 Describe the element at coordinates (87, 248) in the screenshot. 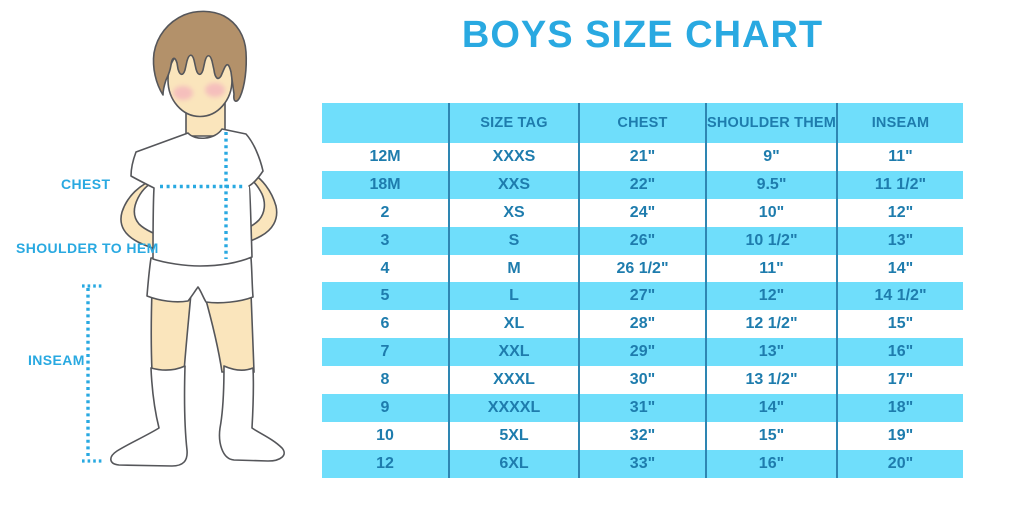

I see `shoulder-to-hem-label: SHOULDER TO HEM` at that location.